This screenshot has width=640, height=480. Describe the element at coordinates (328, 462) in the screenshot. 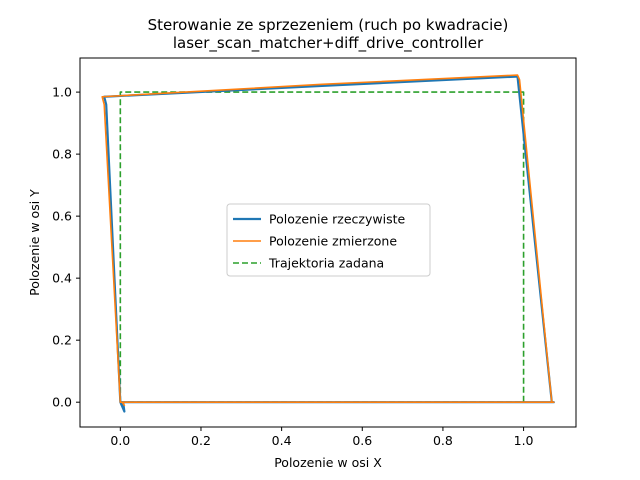

I see `x-axis-label: Polozenie w osi X` at that location.